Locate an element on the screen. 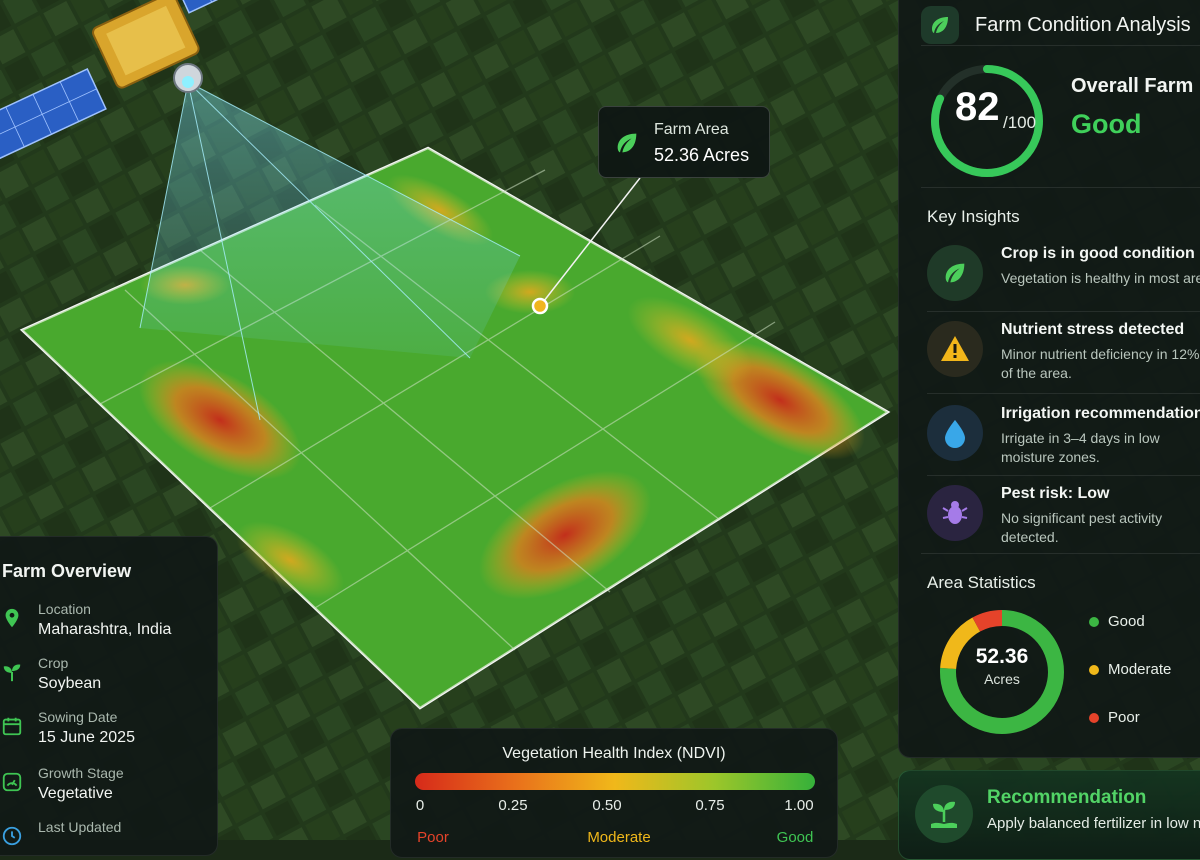 The image size is (1200, 860). location-pin-icon is located at coordinates (12, 618).